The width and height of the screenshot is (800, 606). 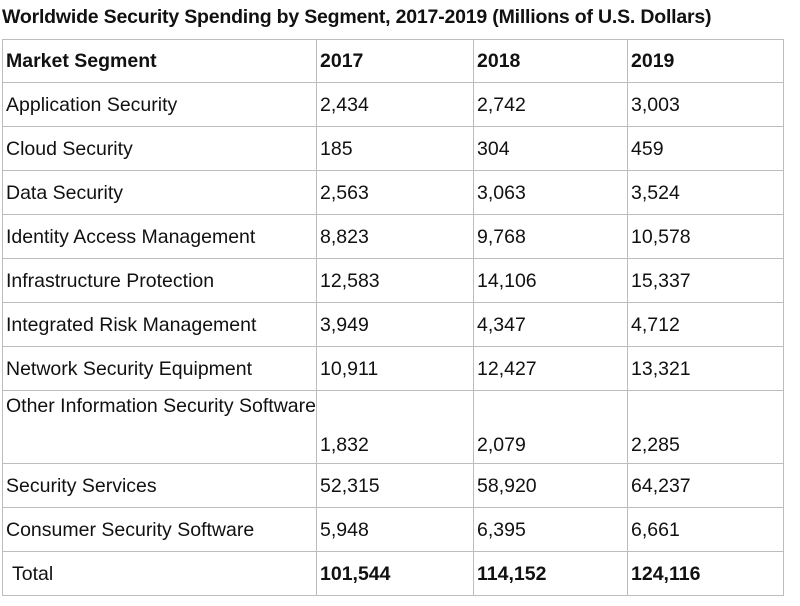 I want to click on total-row: Total 101,544 114,152 124,116, so click(x=393, y=573).